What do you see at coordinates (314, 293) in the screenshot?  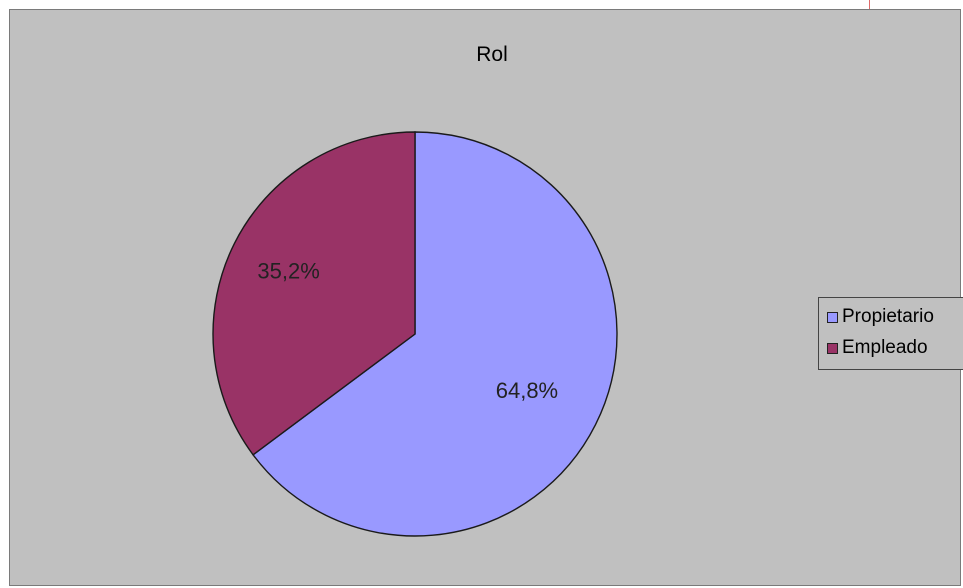 I see `pie-slice-empleado` at bounding box center [314, 293].